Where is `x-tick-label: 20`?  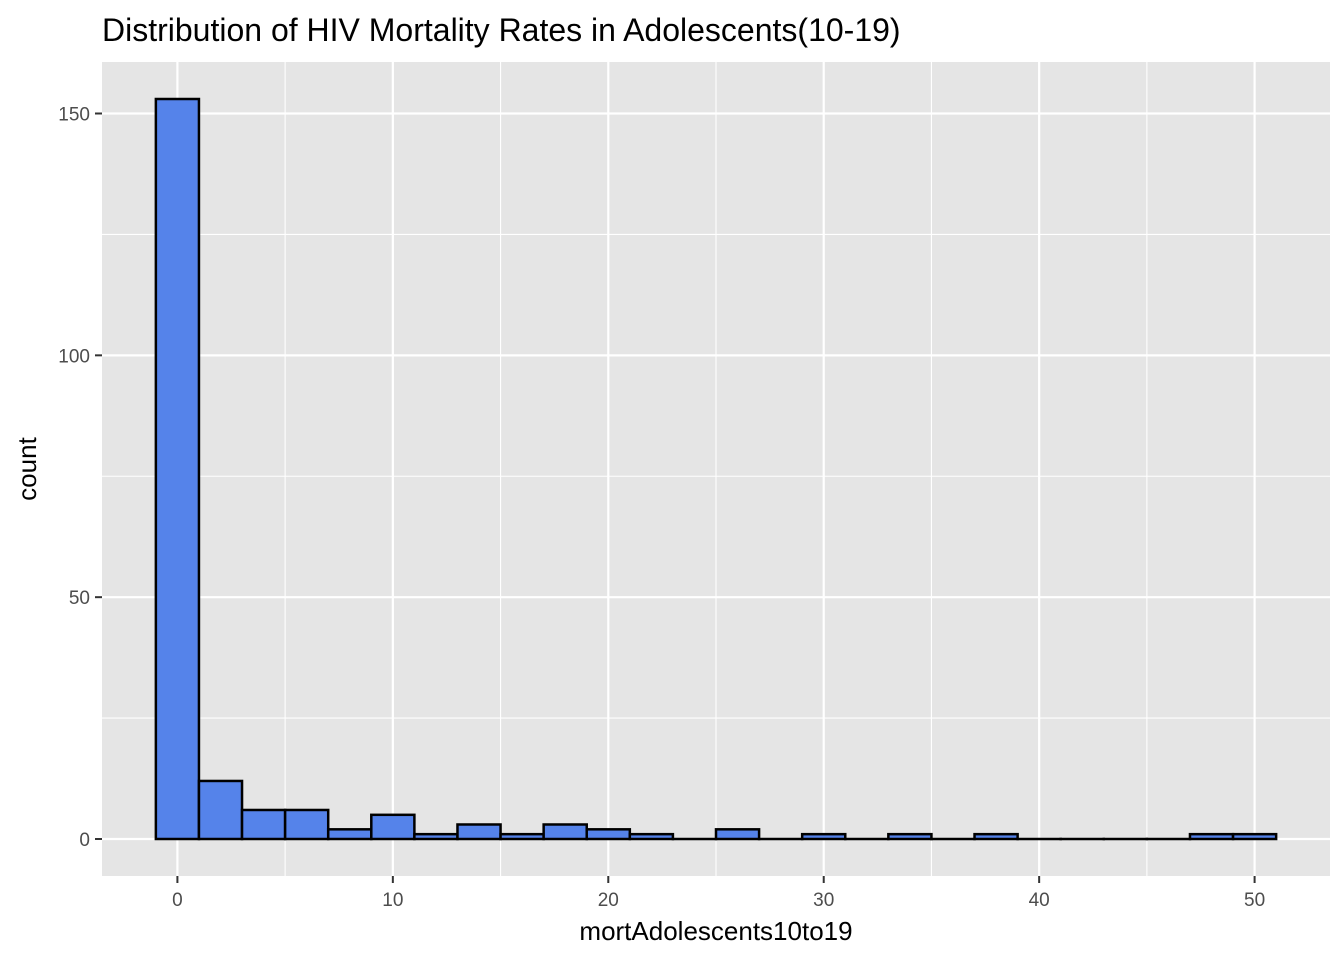 x-tick-label: 20 is located at coordinates (608, 900).